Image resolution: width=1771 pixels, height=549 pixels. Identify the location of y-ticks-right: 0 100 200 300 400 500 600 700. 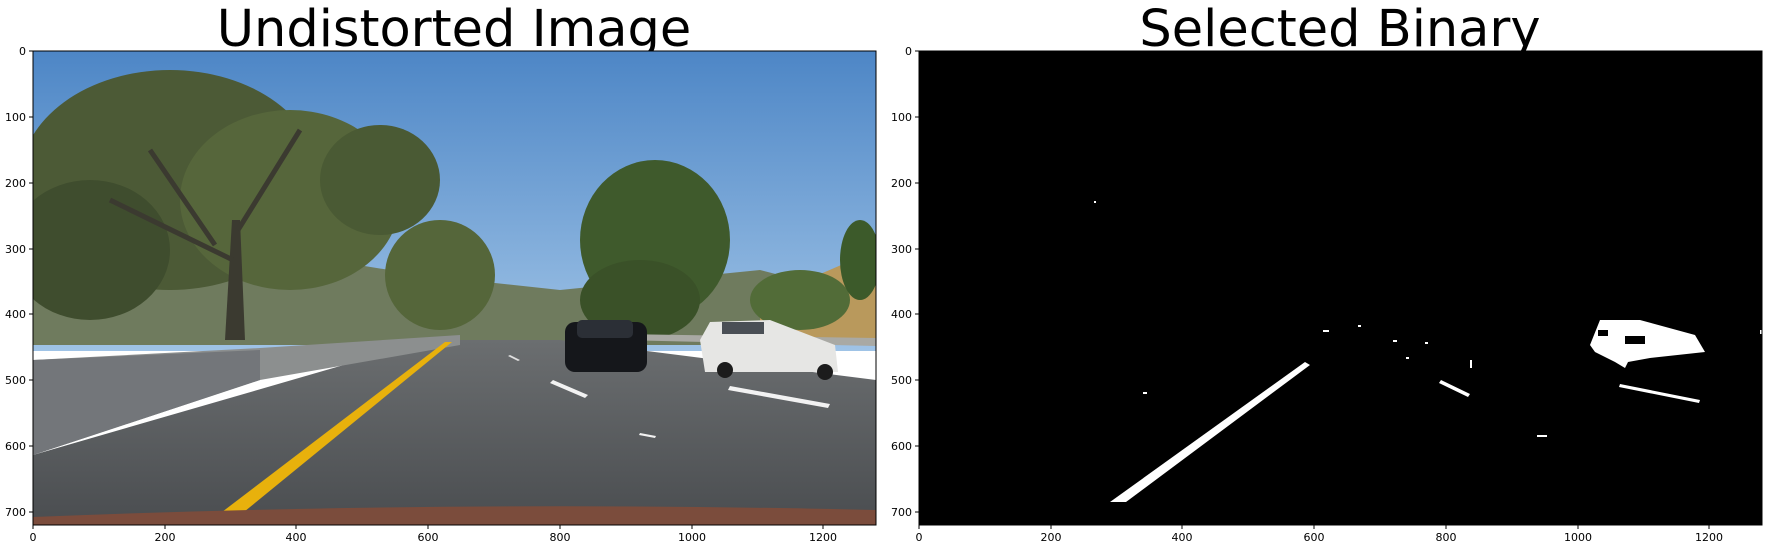
(905, 282).